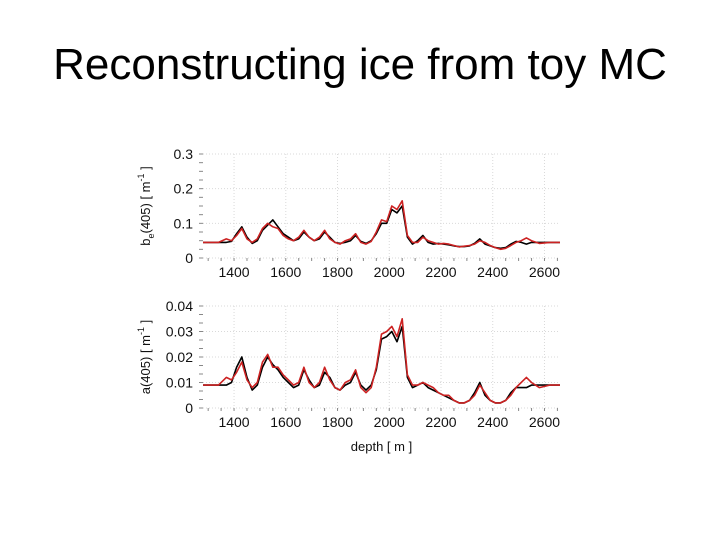 The image size is (720, 540). Describe the element at coordinates (146, 206) in the screenshot. I see `y-axis-label: be(405) [ m-1 ]` at that location.